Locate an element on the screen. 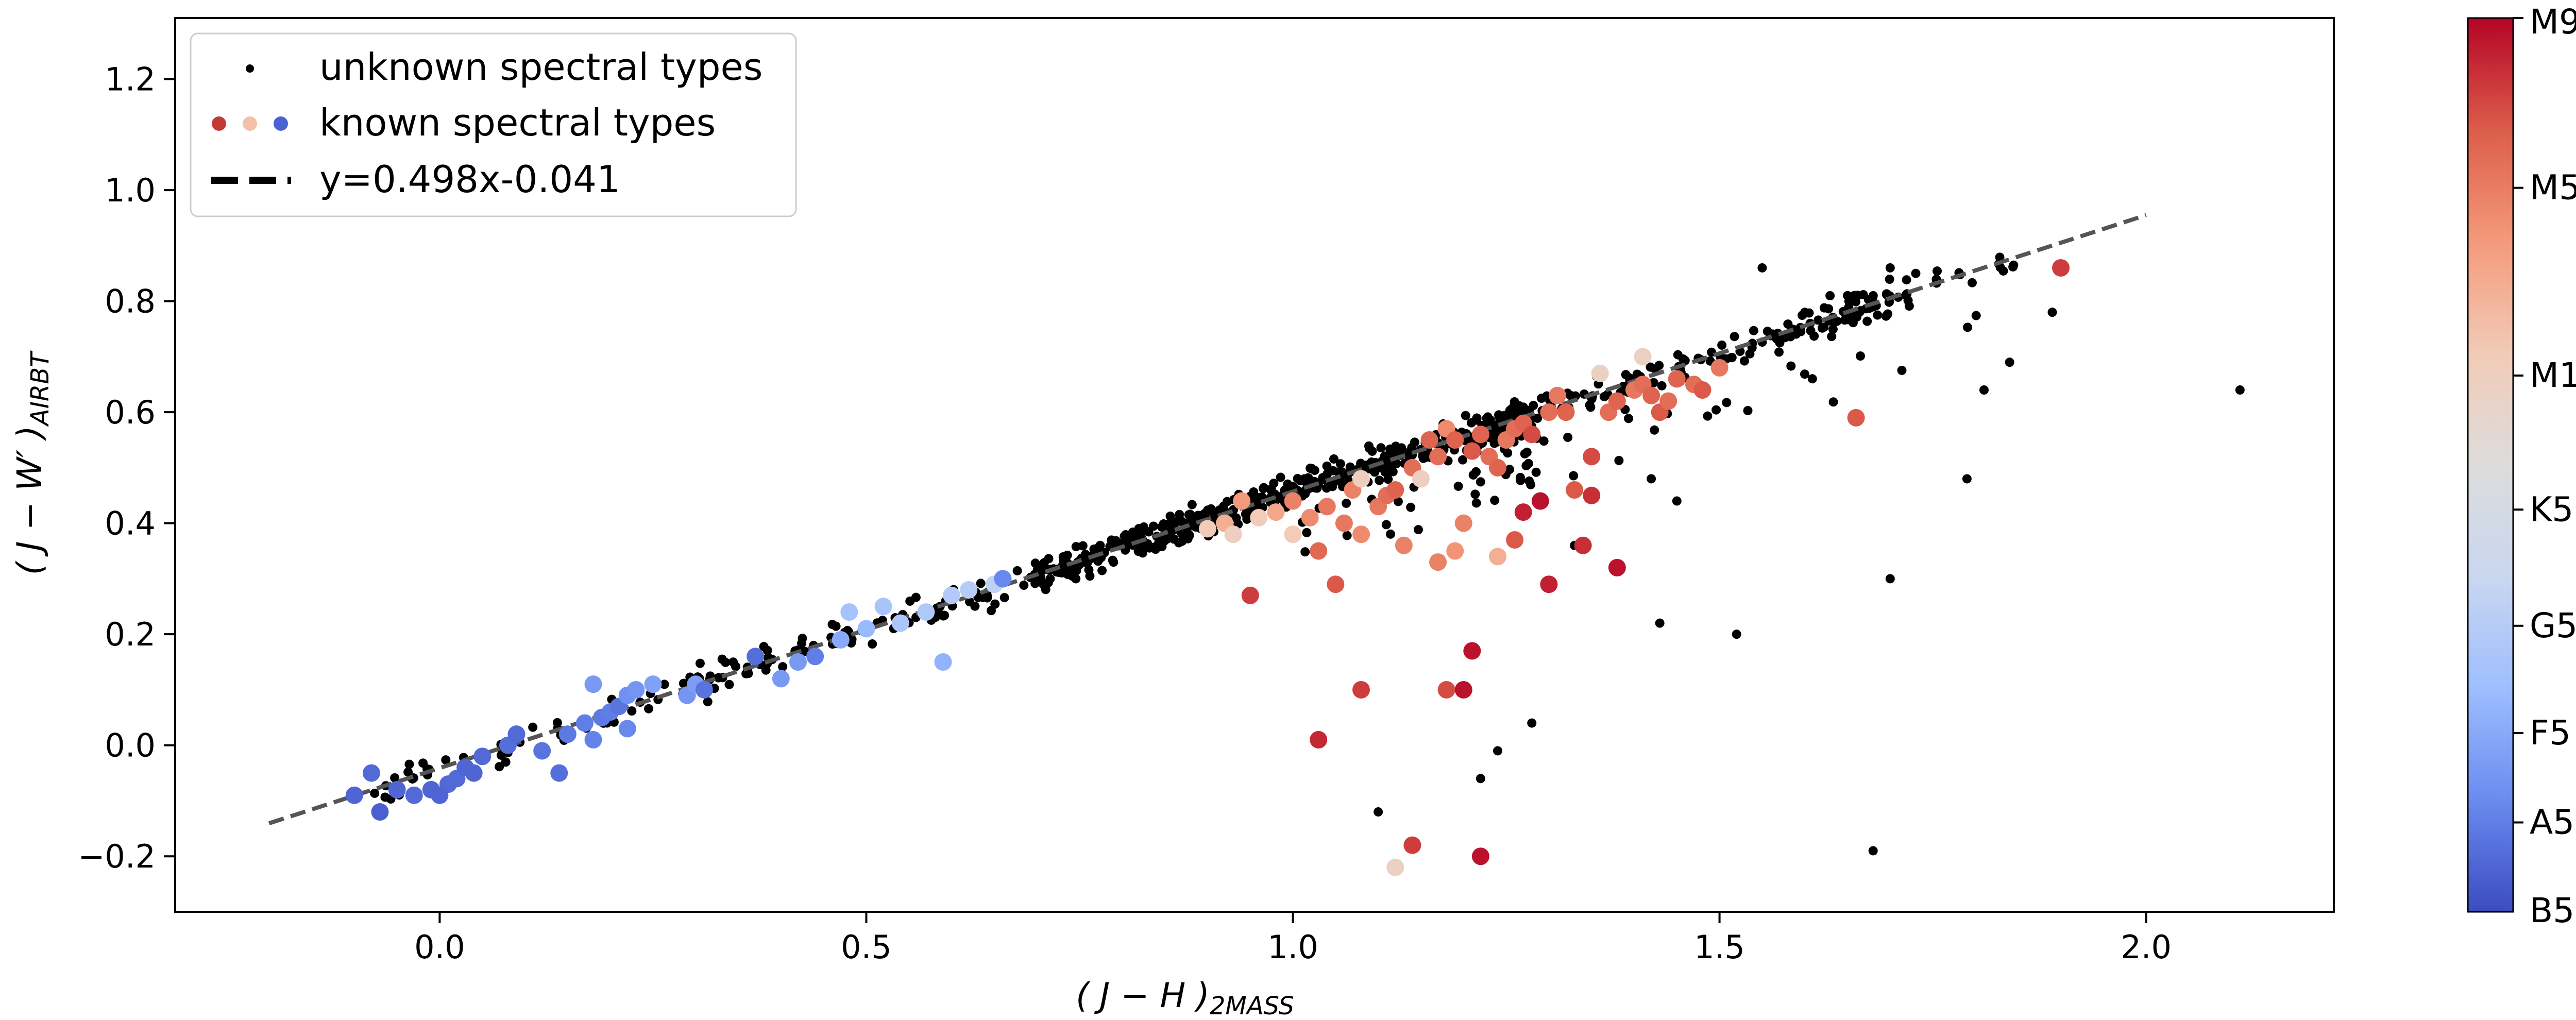 The width and height of the screenshot is (2576, 1020). y-tick-label: 0.0 is located at coordinates (130, 745).